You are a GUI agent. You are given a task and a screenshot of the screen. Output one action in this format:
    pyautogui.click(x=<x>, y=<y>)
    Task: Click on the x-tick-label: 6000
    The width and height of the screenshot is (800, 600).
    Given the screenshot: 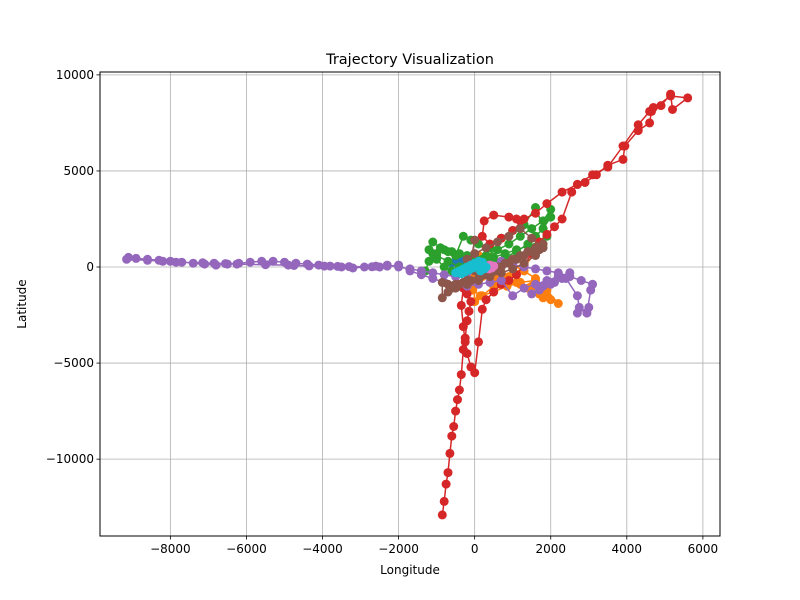 What is the action you would take?
    pyautogui.click(x=703, y=549)
    